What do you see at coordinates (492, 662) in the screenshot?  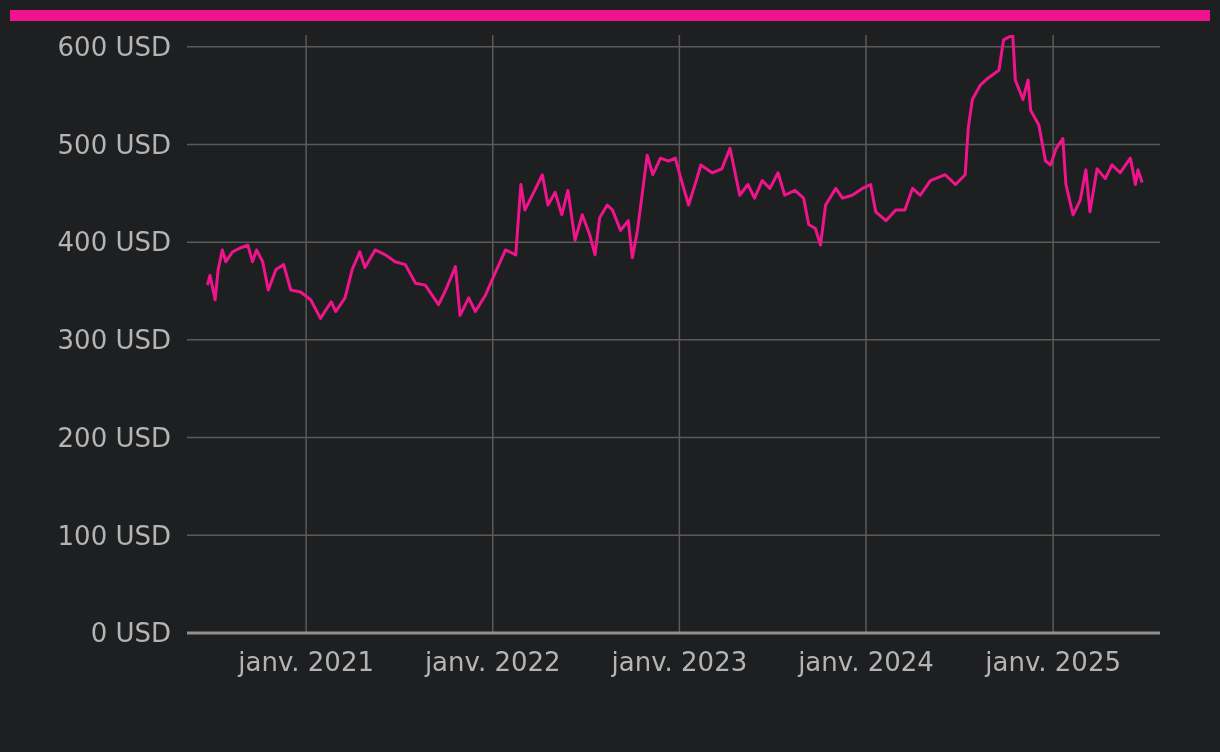 I see `x-tick-label: janv. 2022` at bounding box center [492, 662].